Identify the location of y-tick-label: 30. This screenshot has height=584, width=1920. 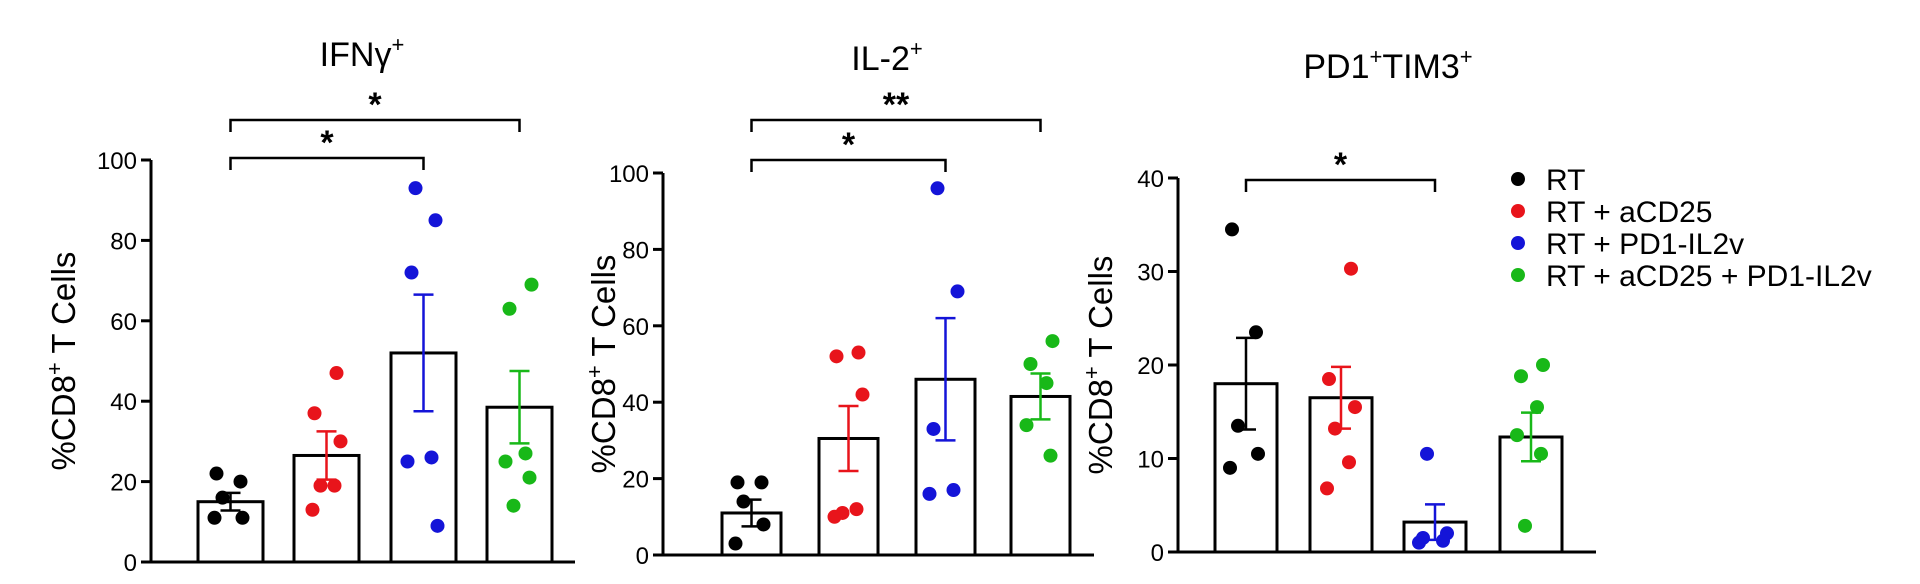
(1150, 273).